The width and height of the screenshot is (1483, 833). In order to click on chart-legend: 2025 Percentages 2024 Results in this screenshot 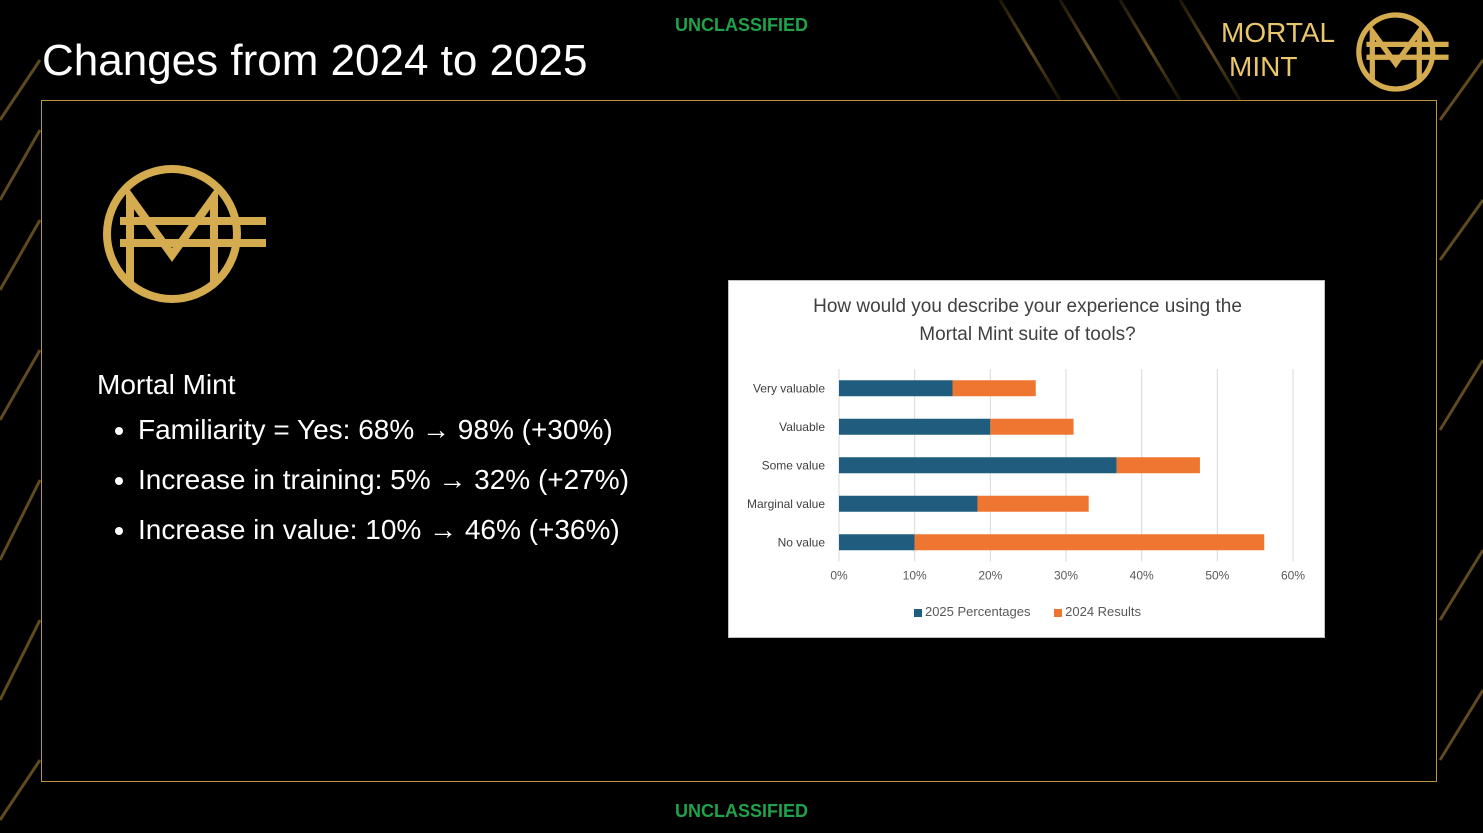, I will do `click(1027, 611)`.